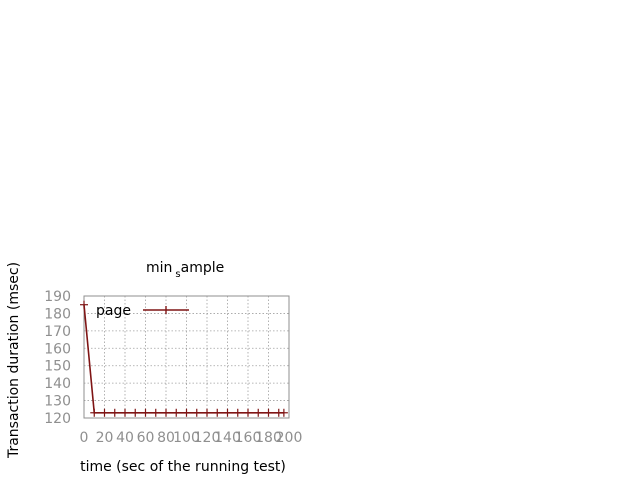  Describe the element at coordinates (14, 360) in the screenshot. I see `y-axis-label: Transaction duration (msec)` at that location.